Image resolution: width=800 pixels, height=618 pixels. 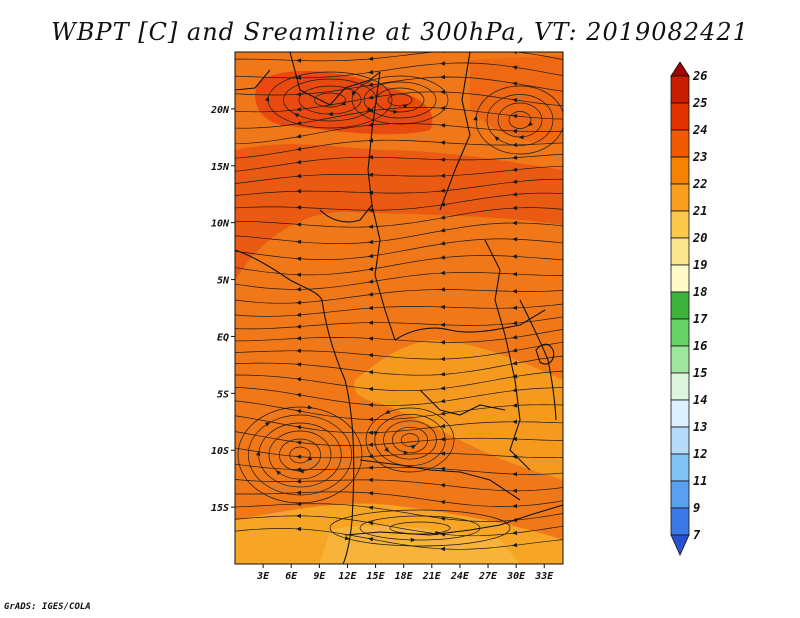 I want to click on colorbar-label: 16, so click(x=700, y=346).